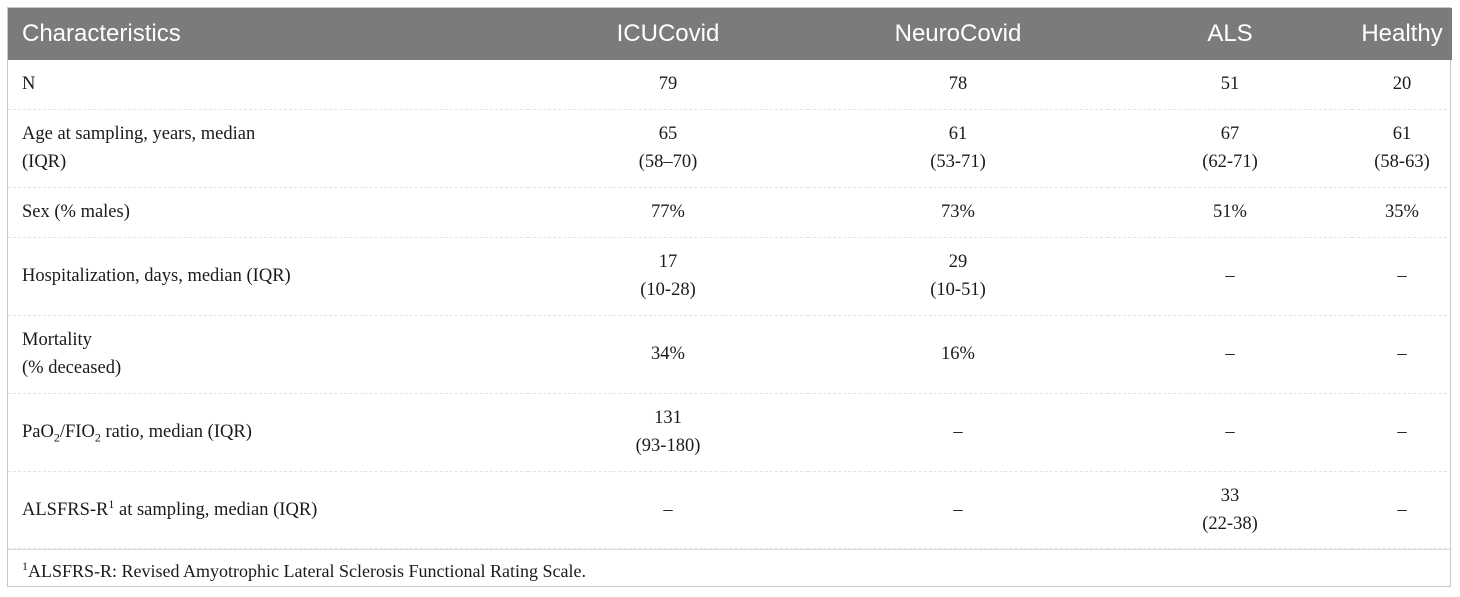 This screenshot has height=597, width=1460. I want to click on row-label: N, so click(268, 85).